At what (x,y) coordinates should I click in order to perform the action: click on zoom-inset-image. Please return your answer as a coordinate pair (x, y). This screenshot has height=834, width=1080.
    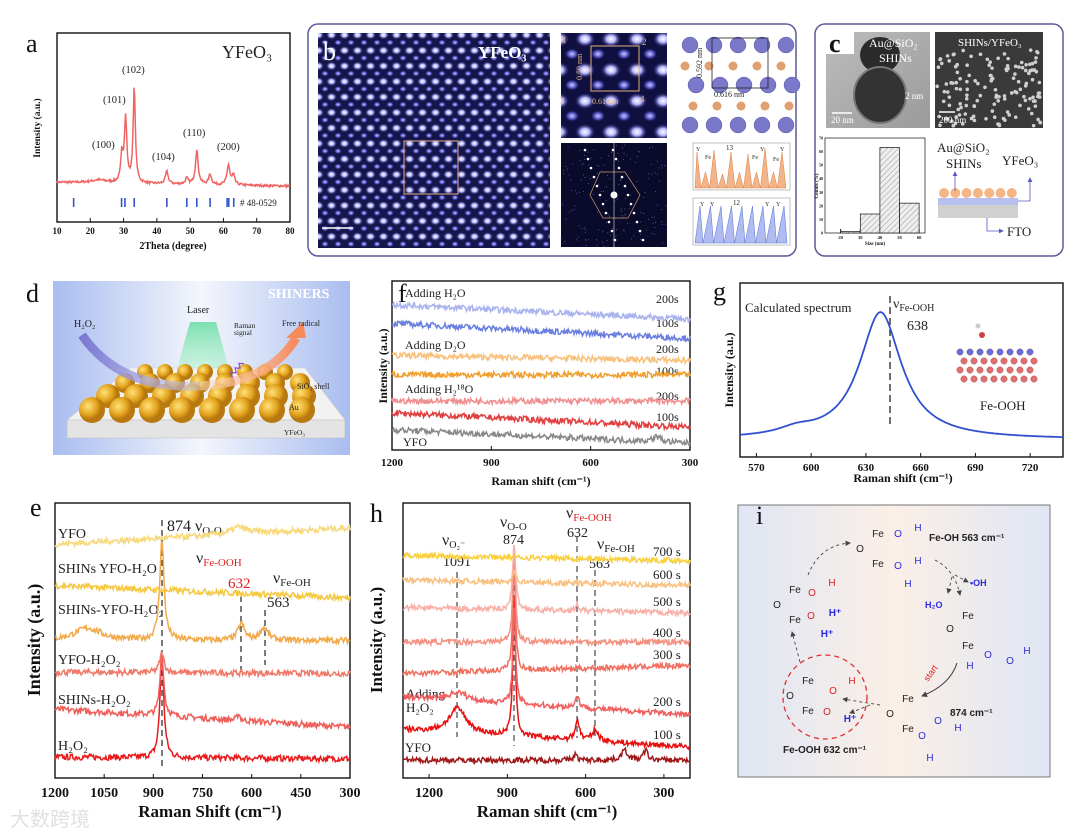
    Looking at the image, I should click on (614, 85).